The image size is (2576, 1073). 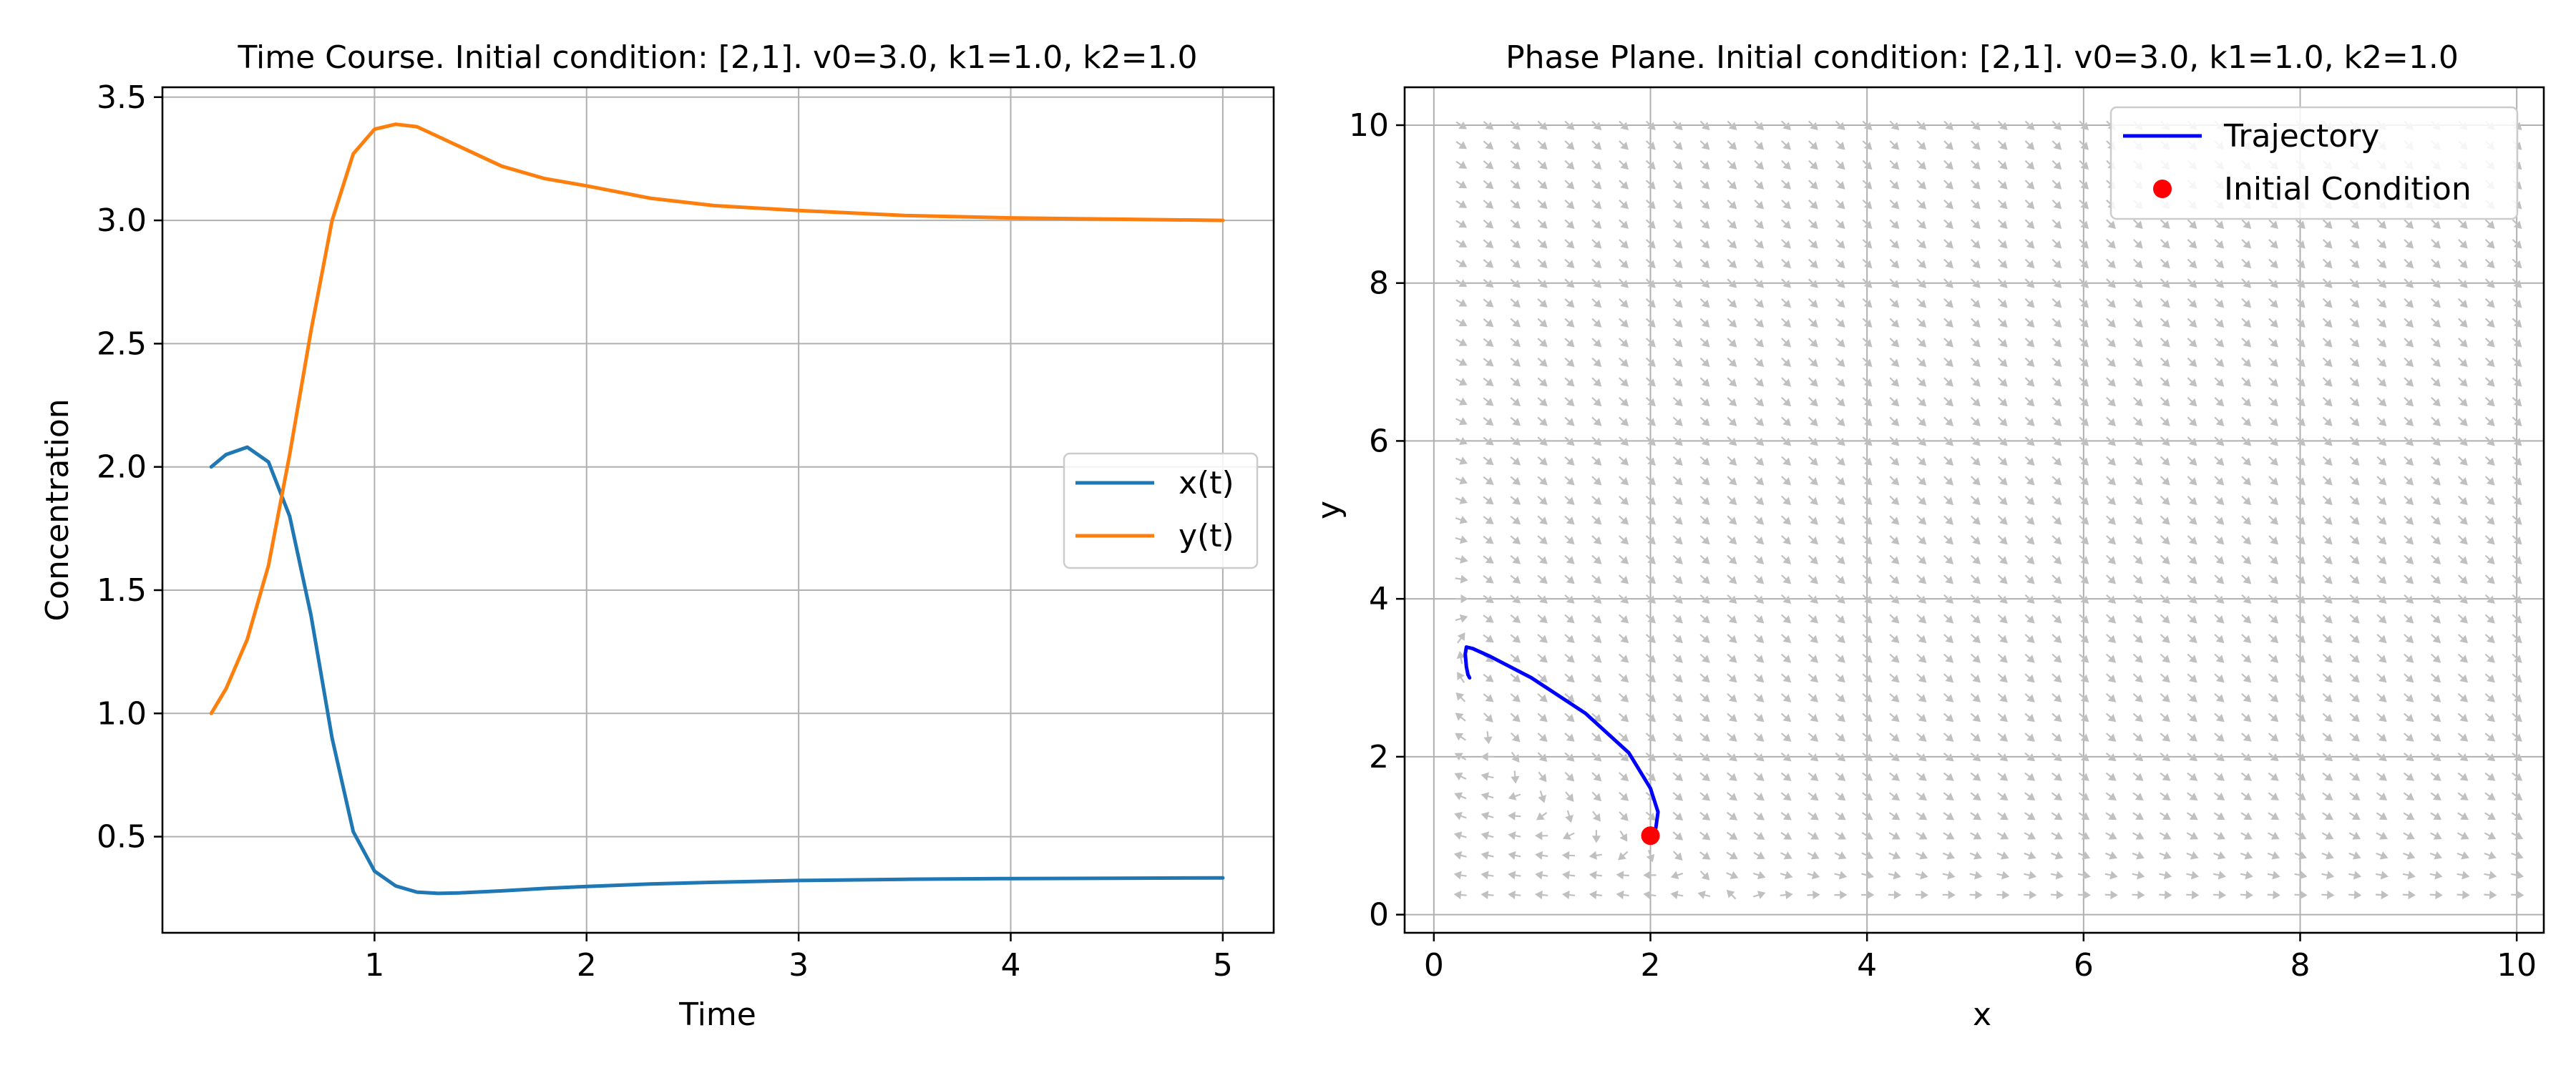 I want to click on time-course-xtick-label: 5, so click(x=1223, y=965).